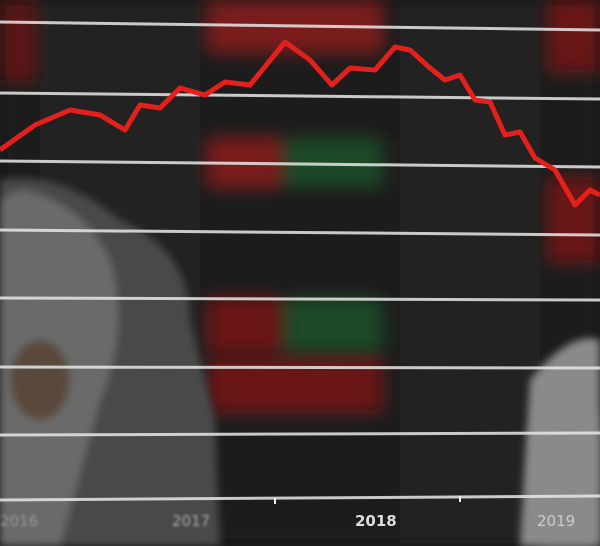  I want to click on year-label-2017: 2017, so click(191, 521).